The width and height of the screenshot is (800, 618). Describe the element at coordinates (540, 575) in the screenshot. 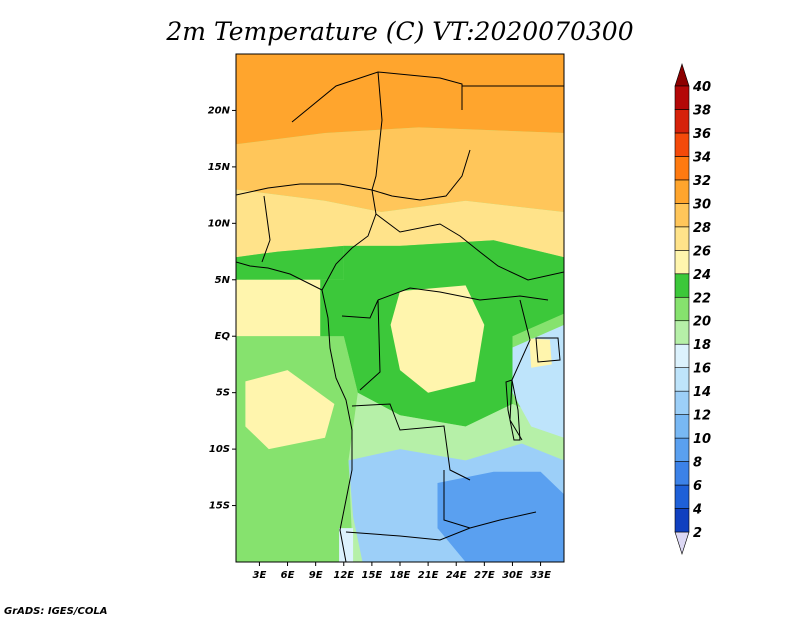

I see `x-tick-label: 33E` at that location.